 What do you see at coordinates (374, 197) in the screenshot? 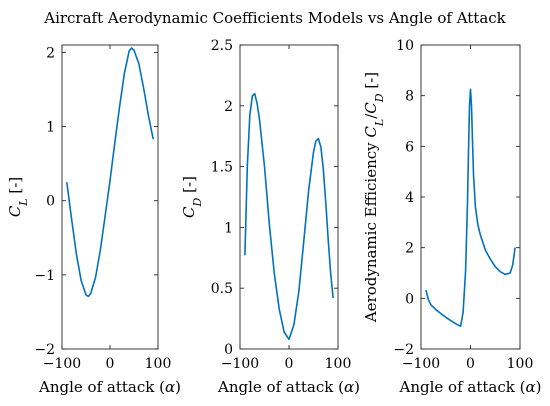
I see `y-axis-label: Aerodynamic Efficiency CL/CD [-]` at bounding box center [374, 197].